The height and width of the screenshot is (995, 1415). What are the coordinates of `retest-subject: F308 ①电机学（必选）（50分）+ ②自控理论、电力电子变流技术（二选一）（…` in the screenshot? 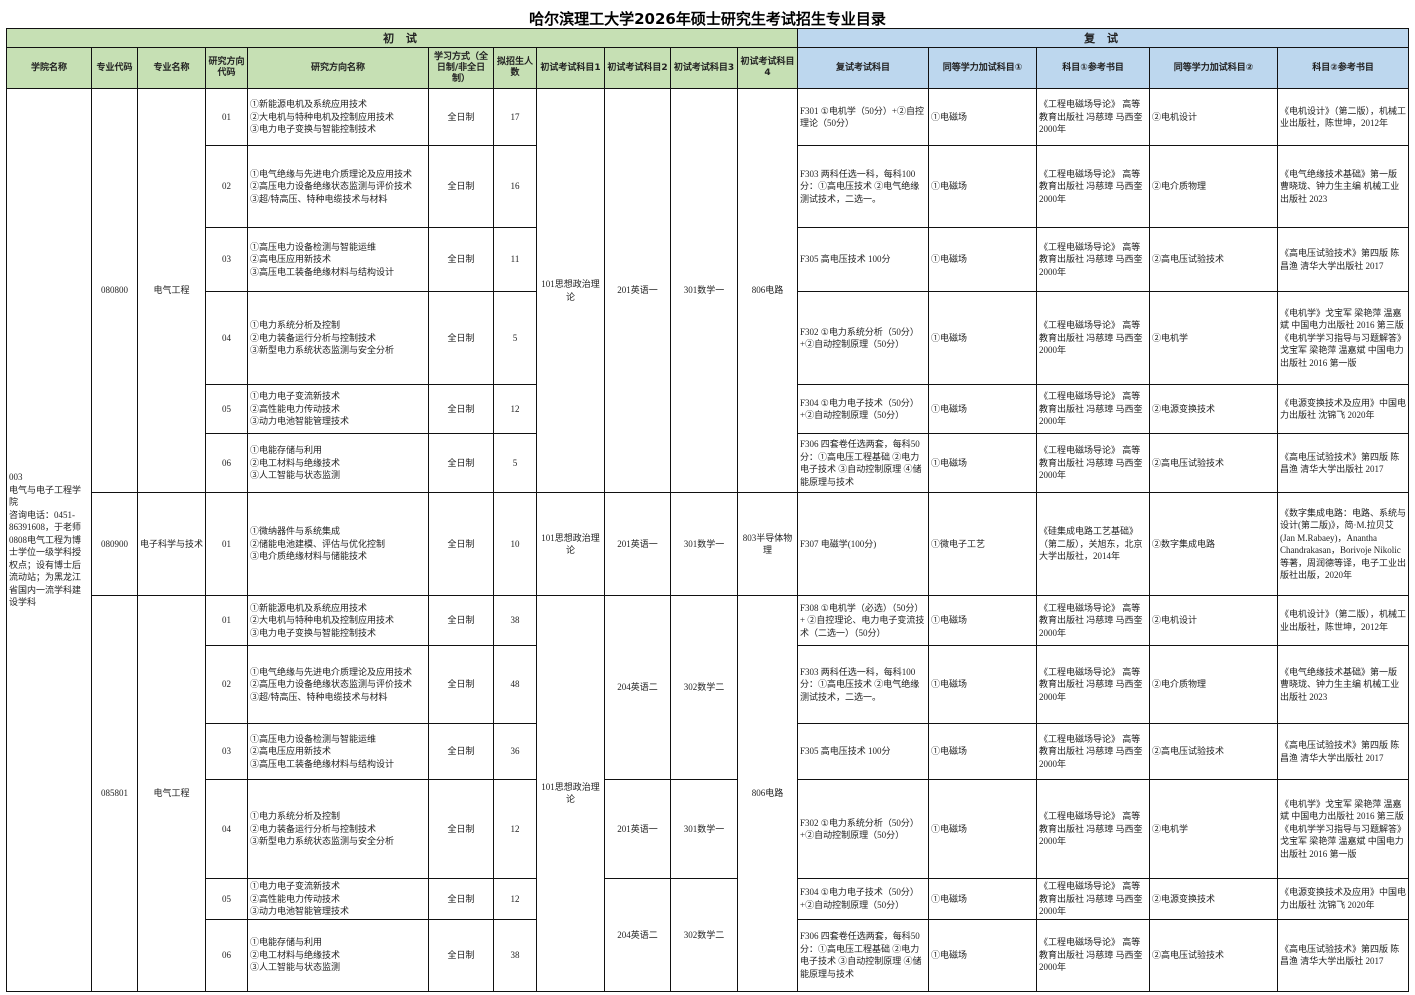 It's located at (863, 620).